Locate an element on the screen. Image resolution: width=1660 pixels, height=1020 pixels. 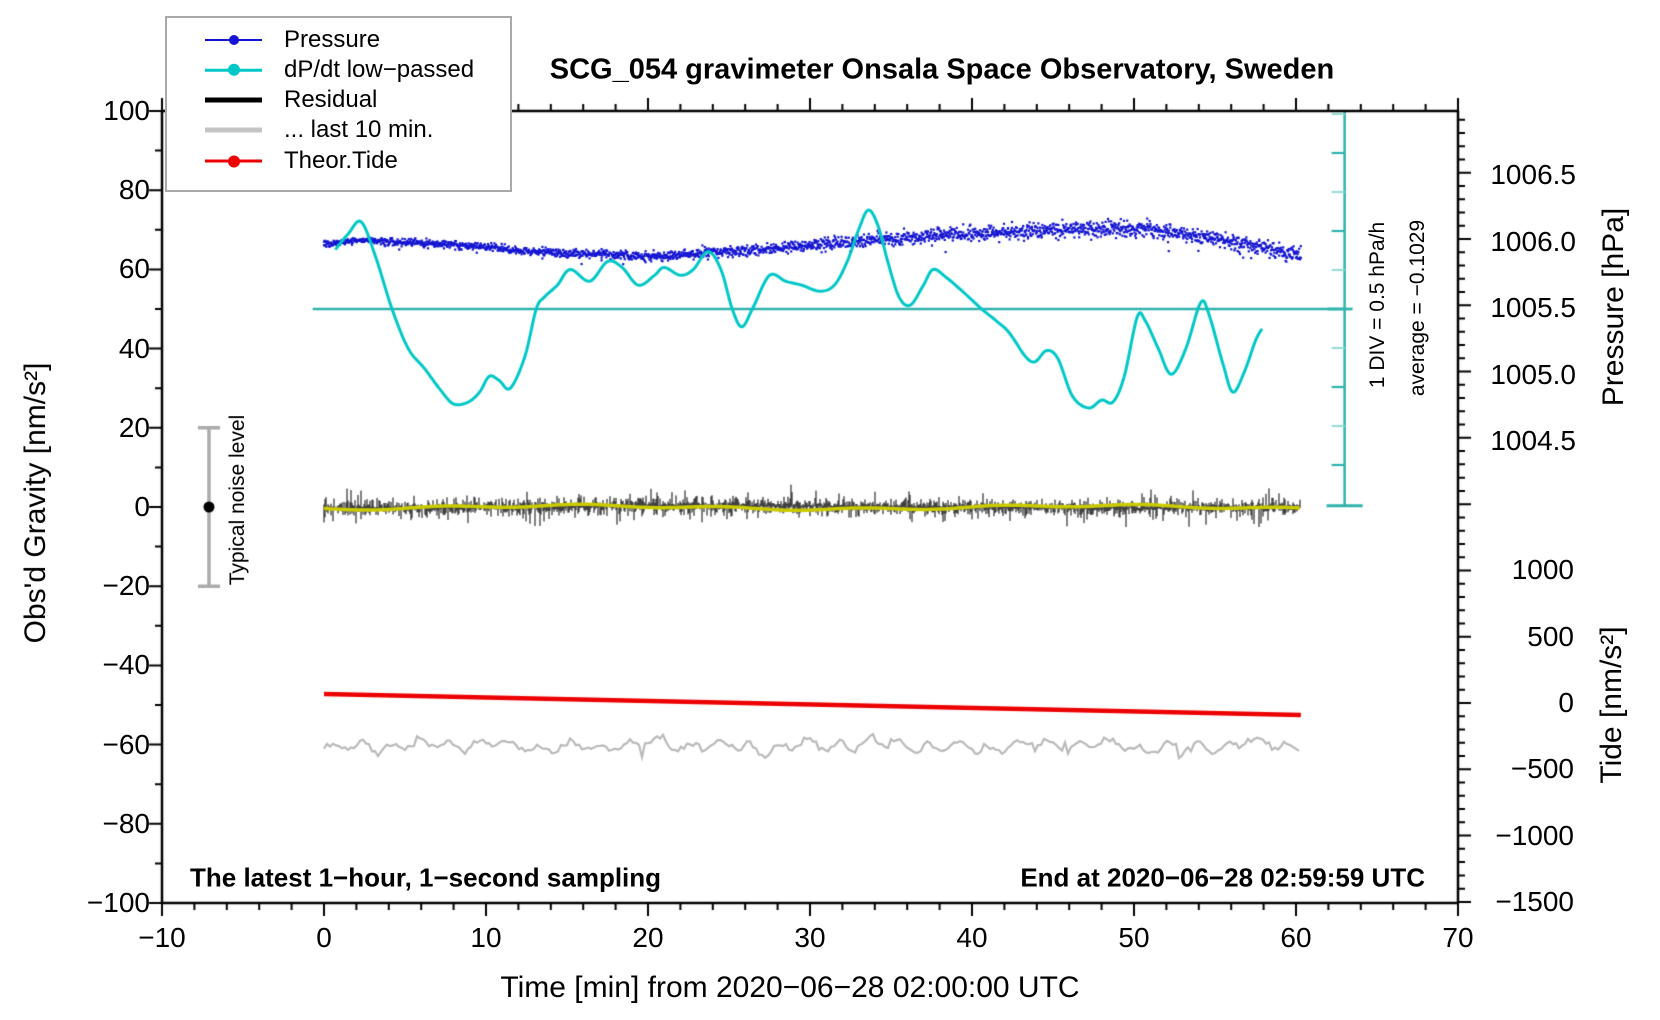
pressure-axis-title: Pressure [hPa] is located at coordinates (1613, 307).